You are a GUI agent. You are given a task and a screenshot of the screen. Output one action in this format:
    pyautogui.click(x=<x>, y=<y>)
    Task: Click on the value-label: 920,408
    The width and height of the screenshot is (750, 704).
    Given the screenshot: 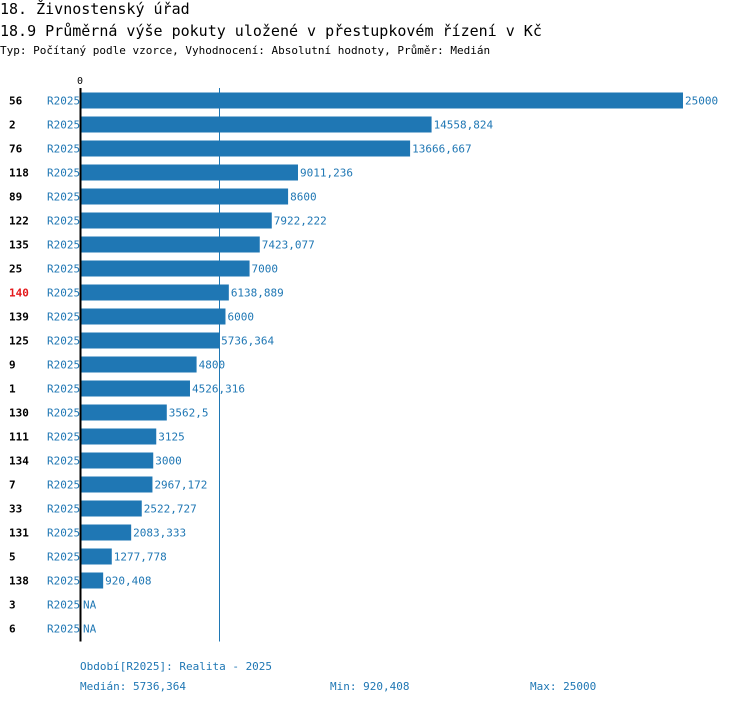 What is the action you would take?
    pyautogui.click(x=128, y=581)
    